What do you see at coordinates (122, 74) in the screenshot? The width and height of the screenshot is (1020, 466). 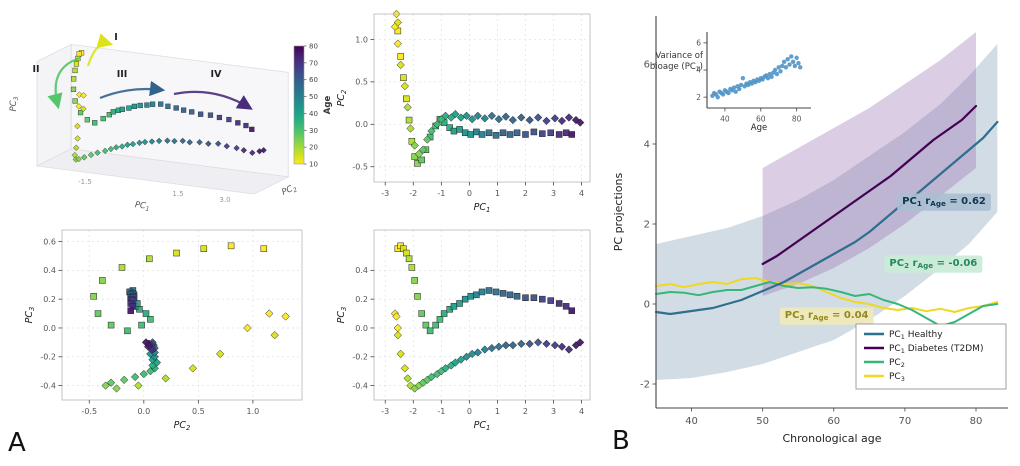 I see `svg-text: III` at bounding box center [122, 74].